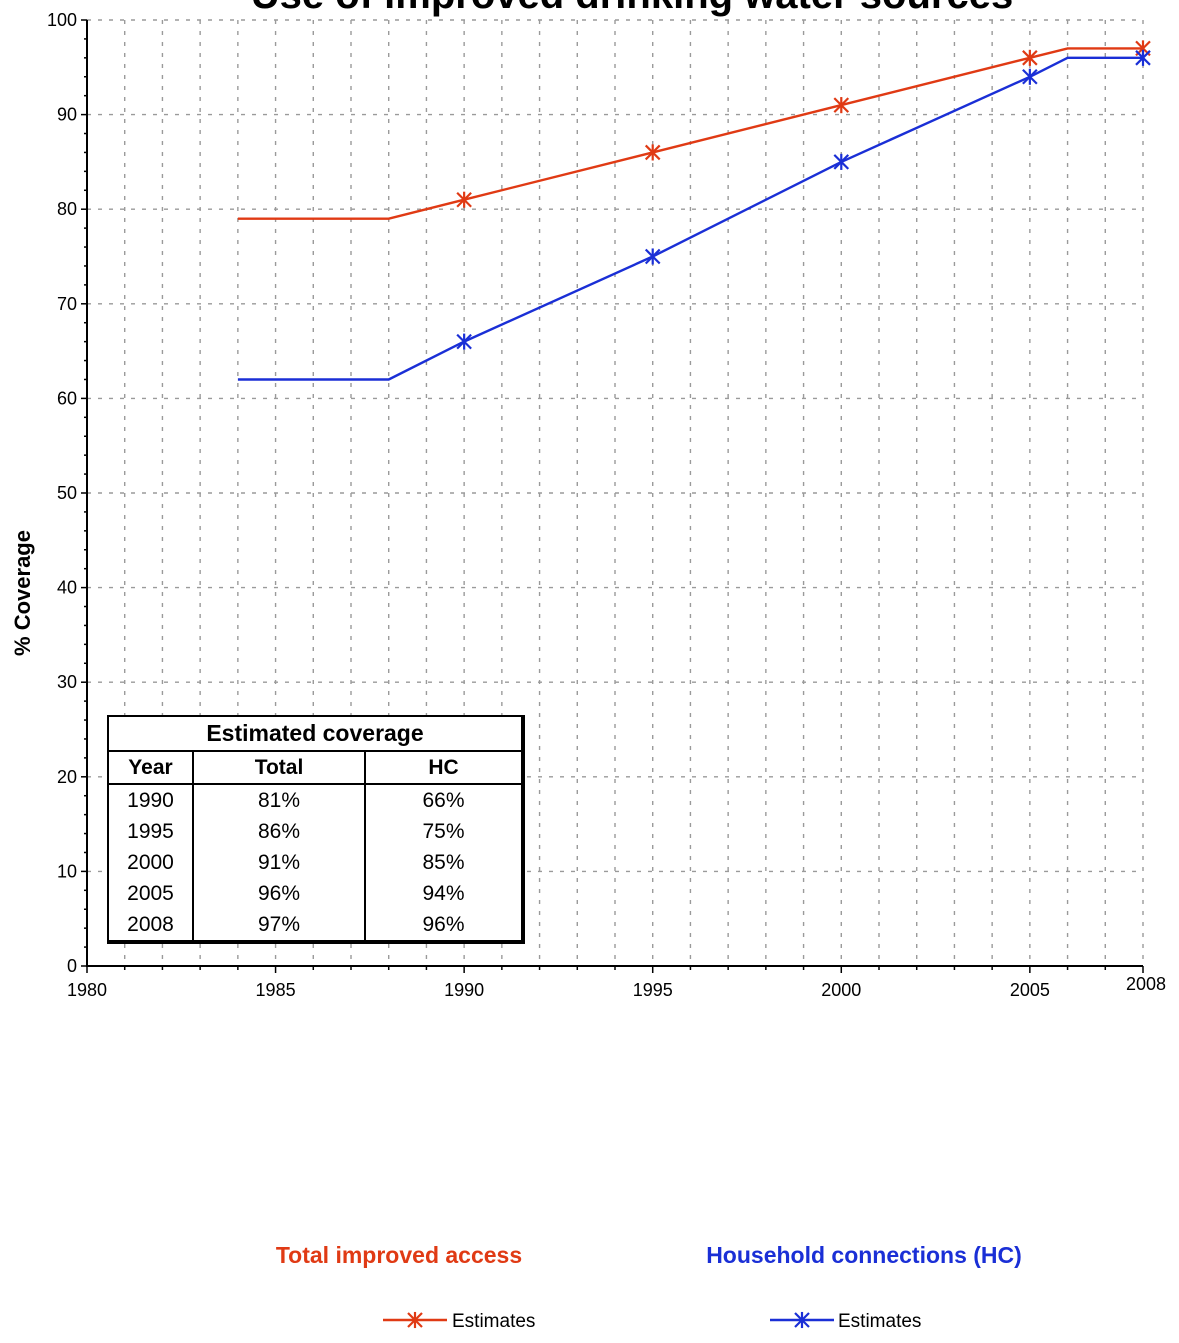  I want to click on y-tick-label: 100, so click(62, 20).